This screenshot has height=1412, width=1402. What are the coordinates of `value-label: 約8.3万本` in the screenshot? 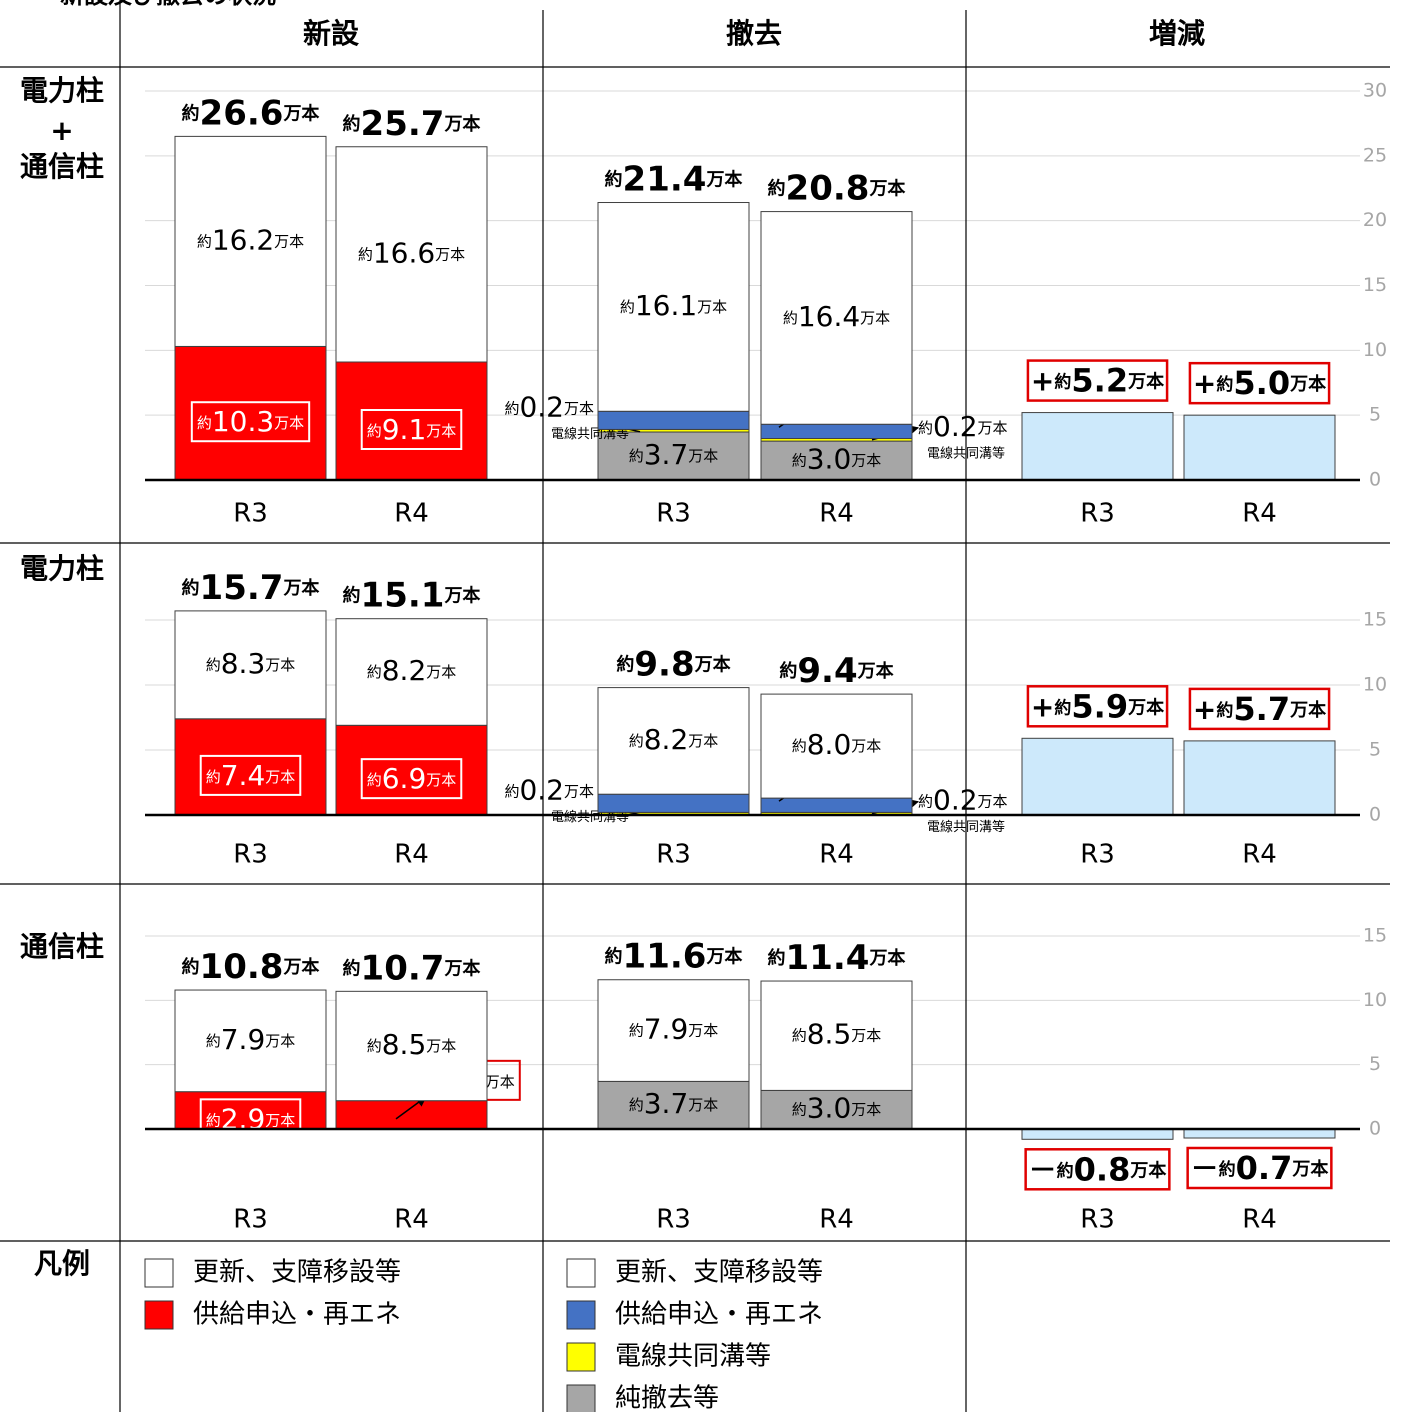 It's located at (251, 663).